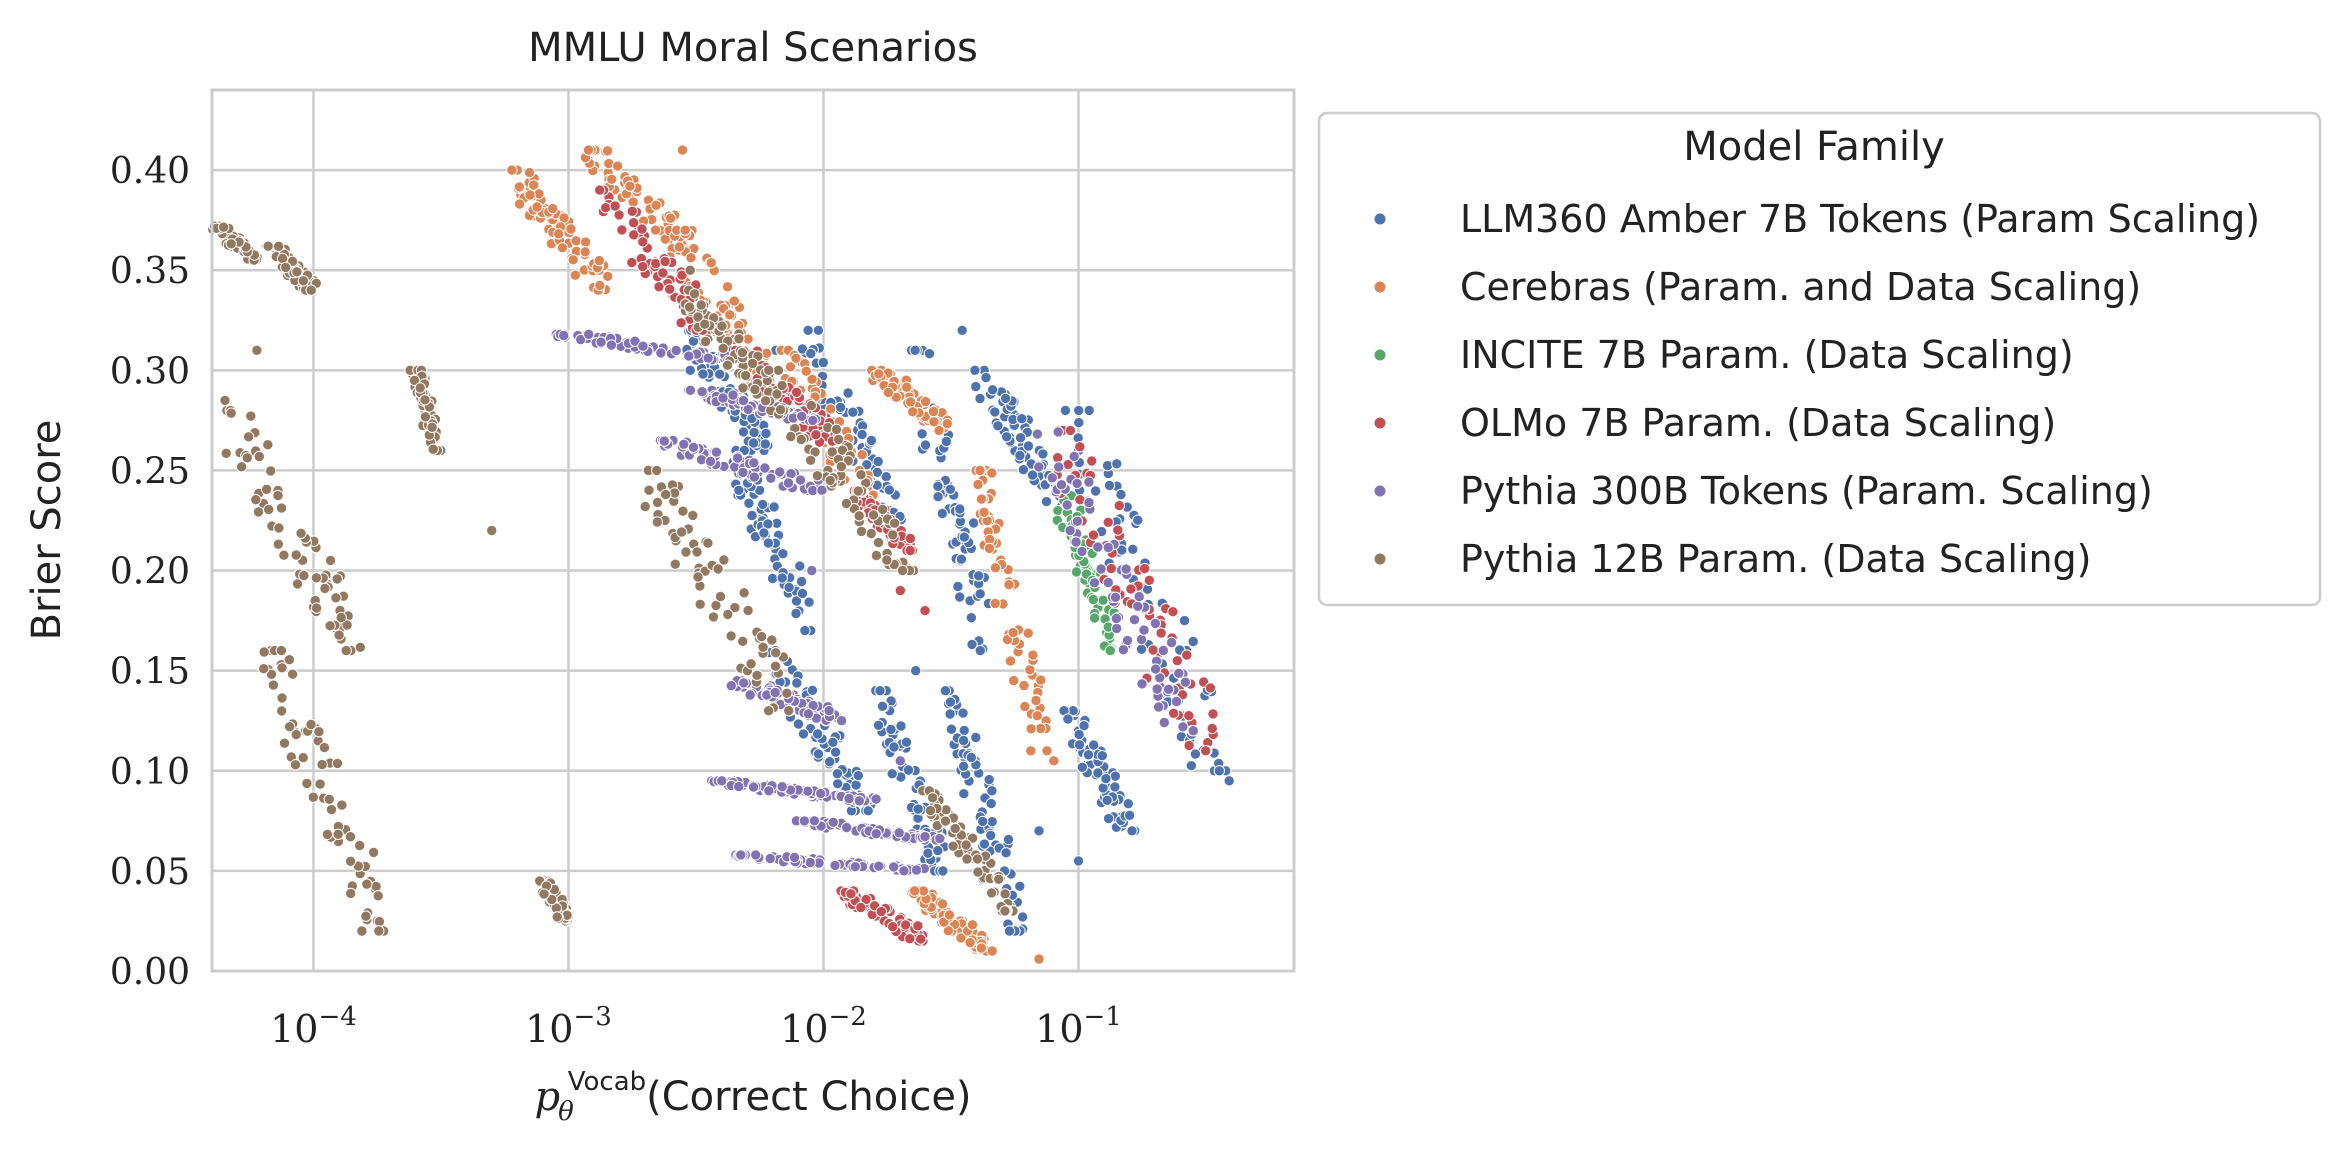 This screenshot has height=1152, width=2352. Describe the element at coordinates (150, 371) in the screenshot. I see `y-tick-label: 0.30` at that location.